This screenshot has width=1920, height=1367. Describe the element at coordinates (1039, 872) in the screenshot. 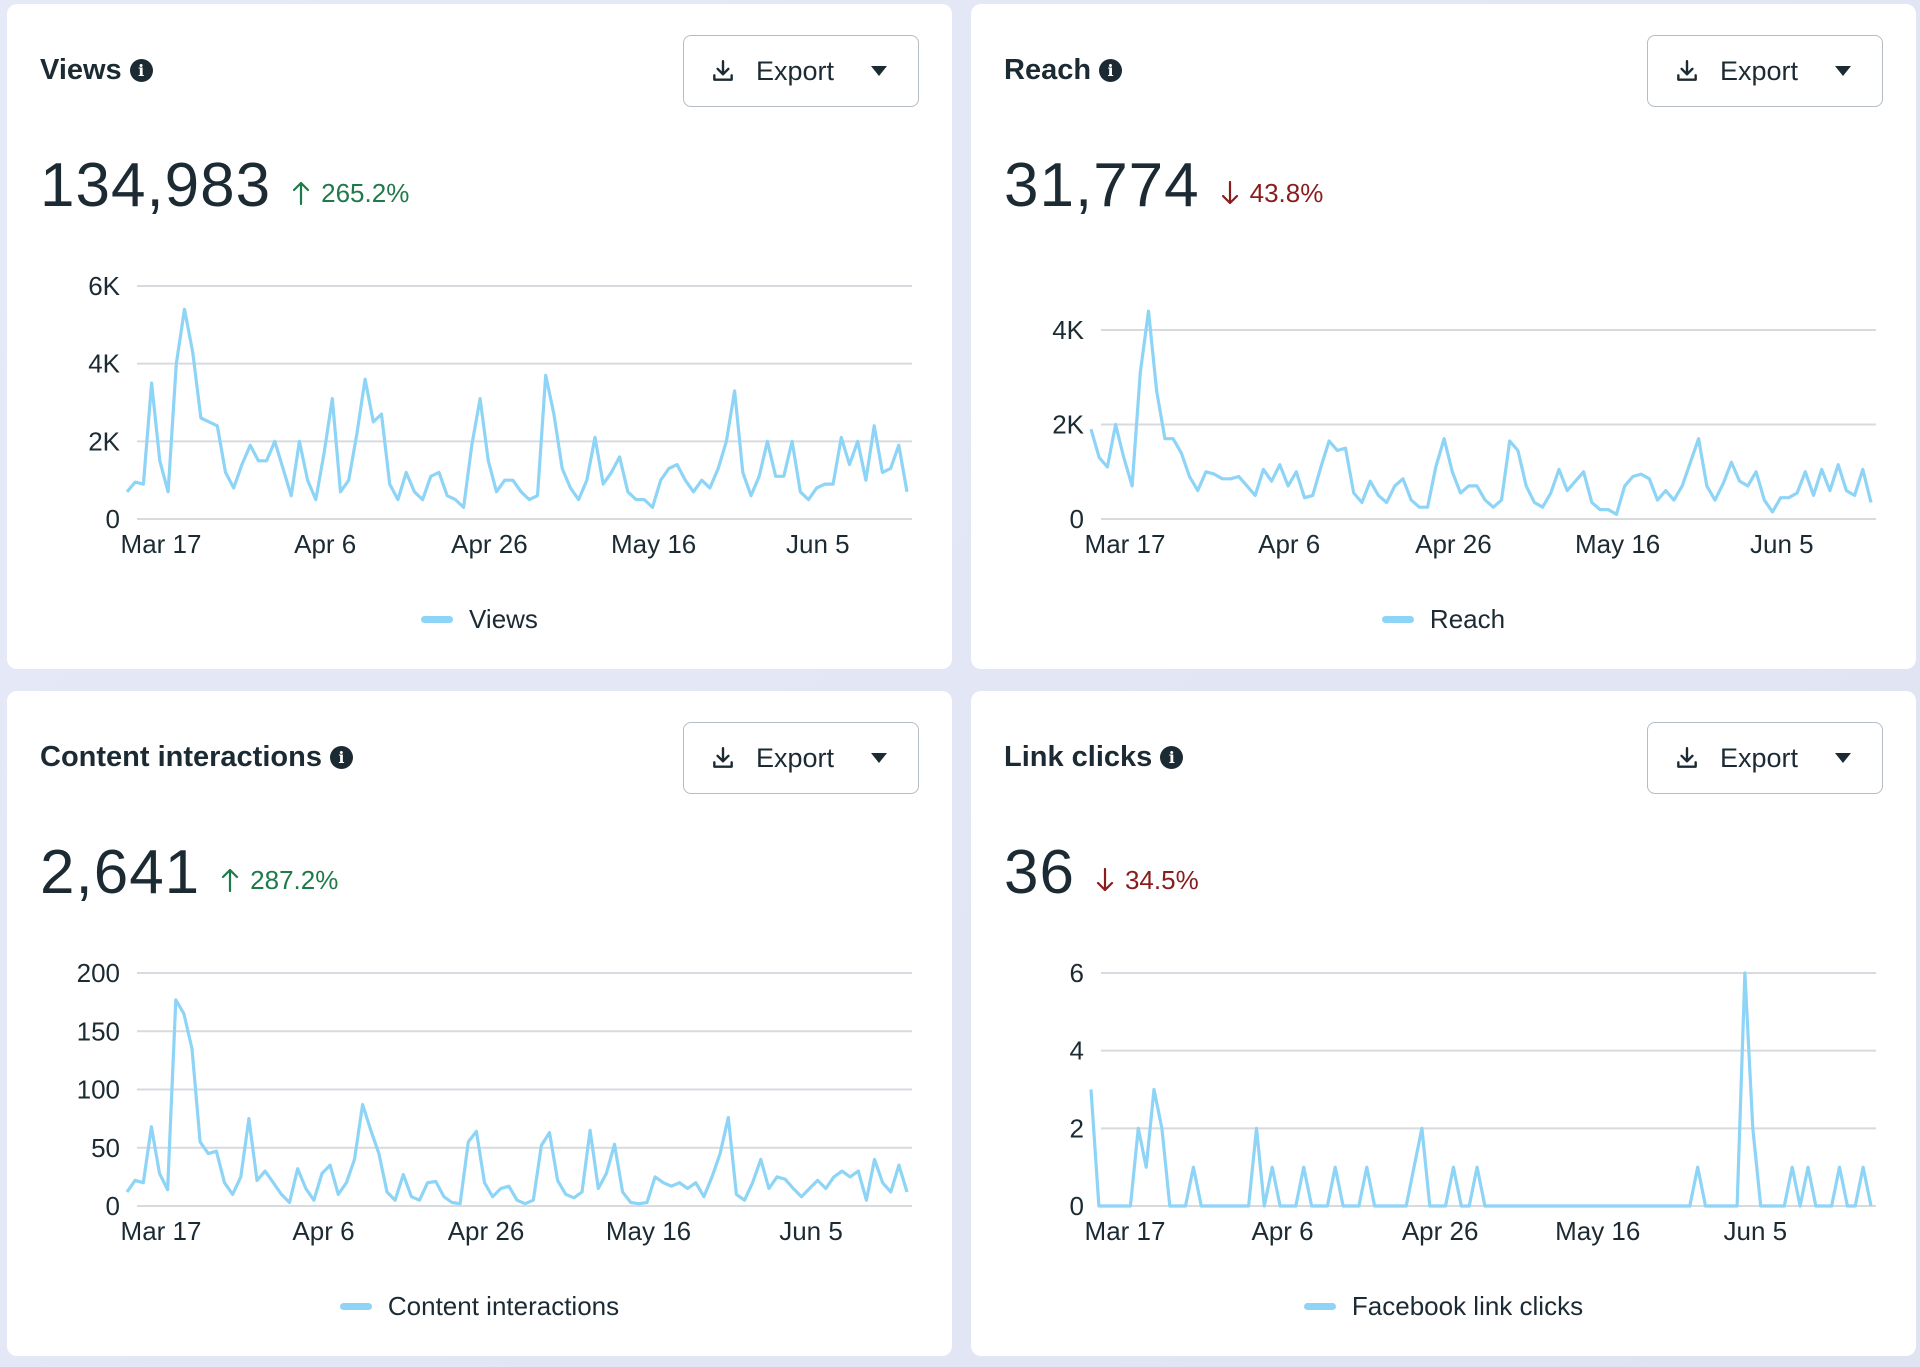

I see `metric-value: 36` at that location.